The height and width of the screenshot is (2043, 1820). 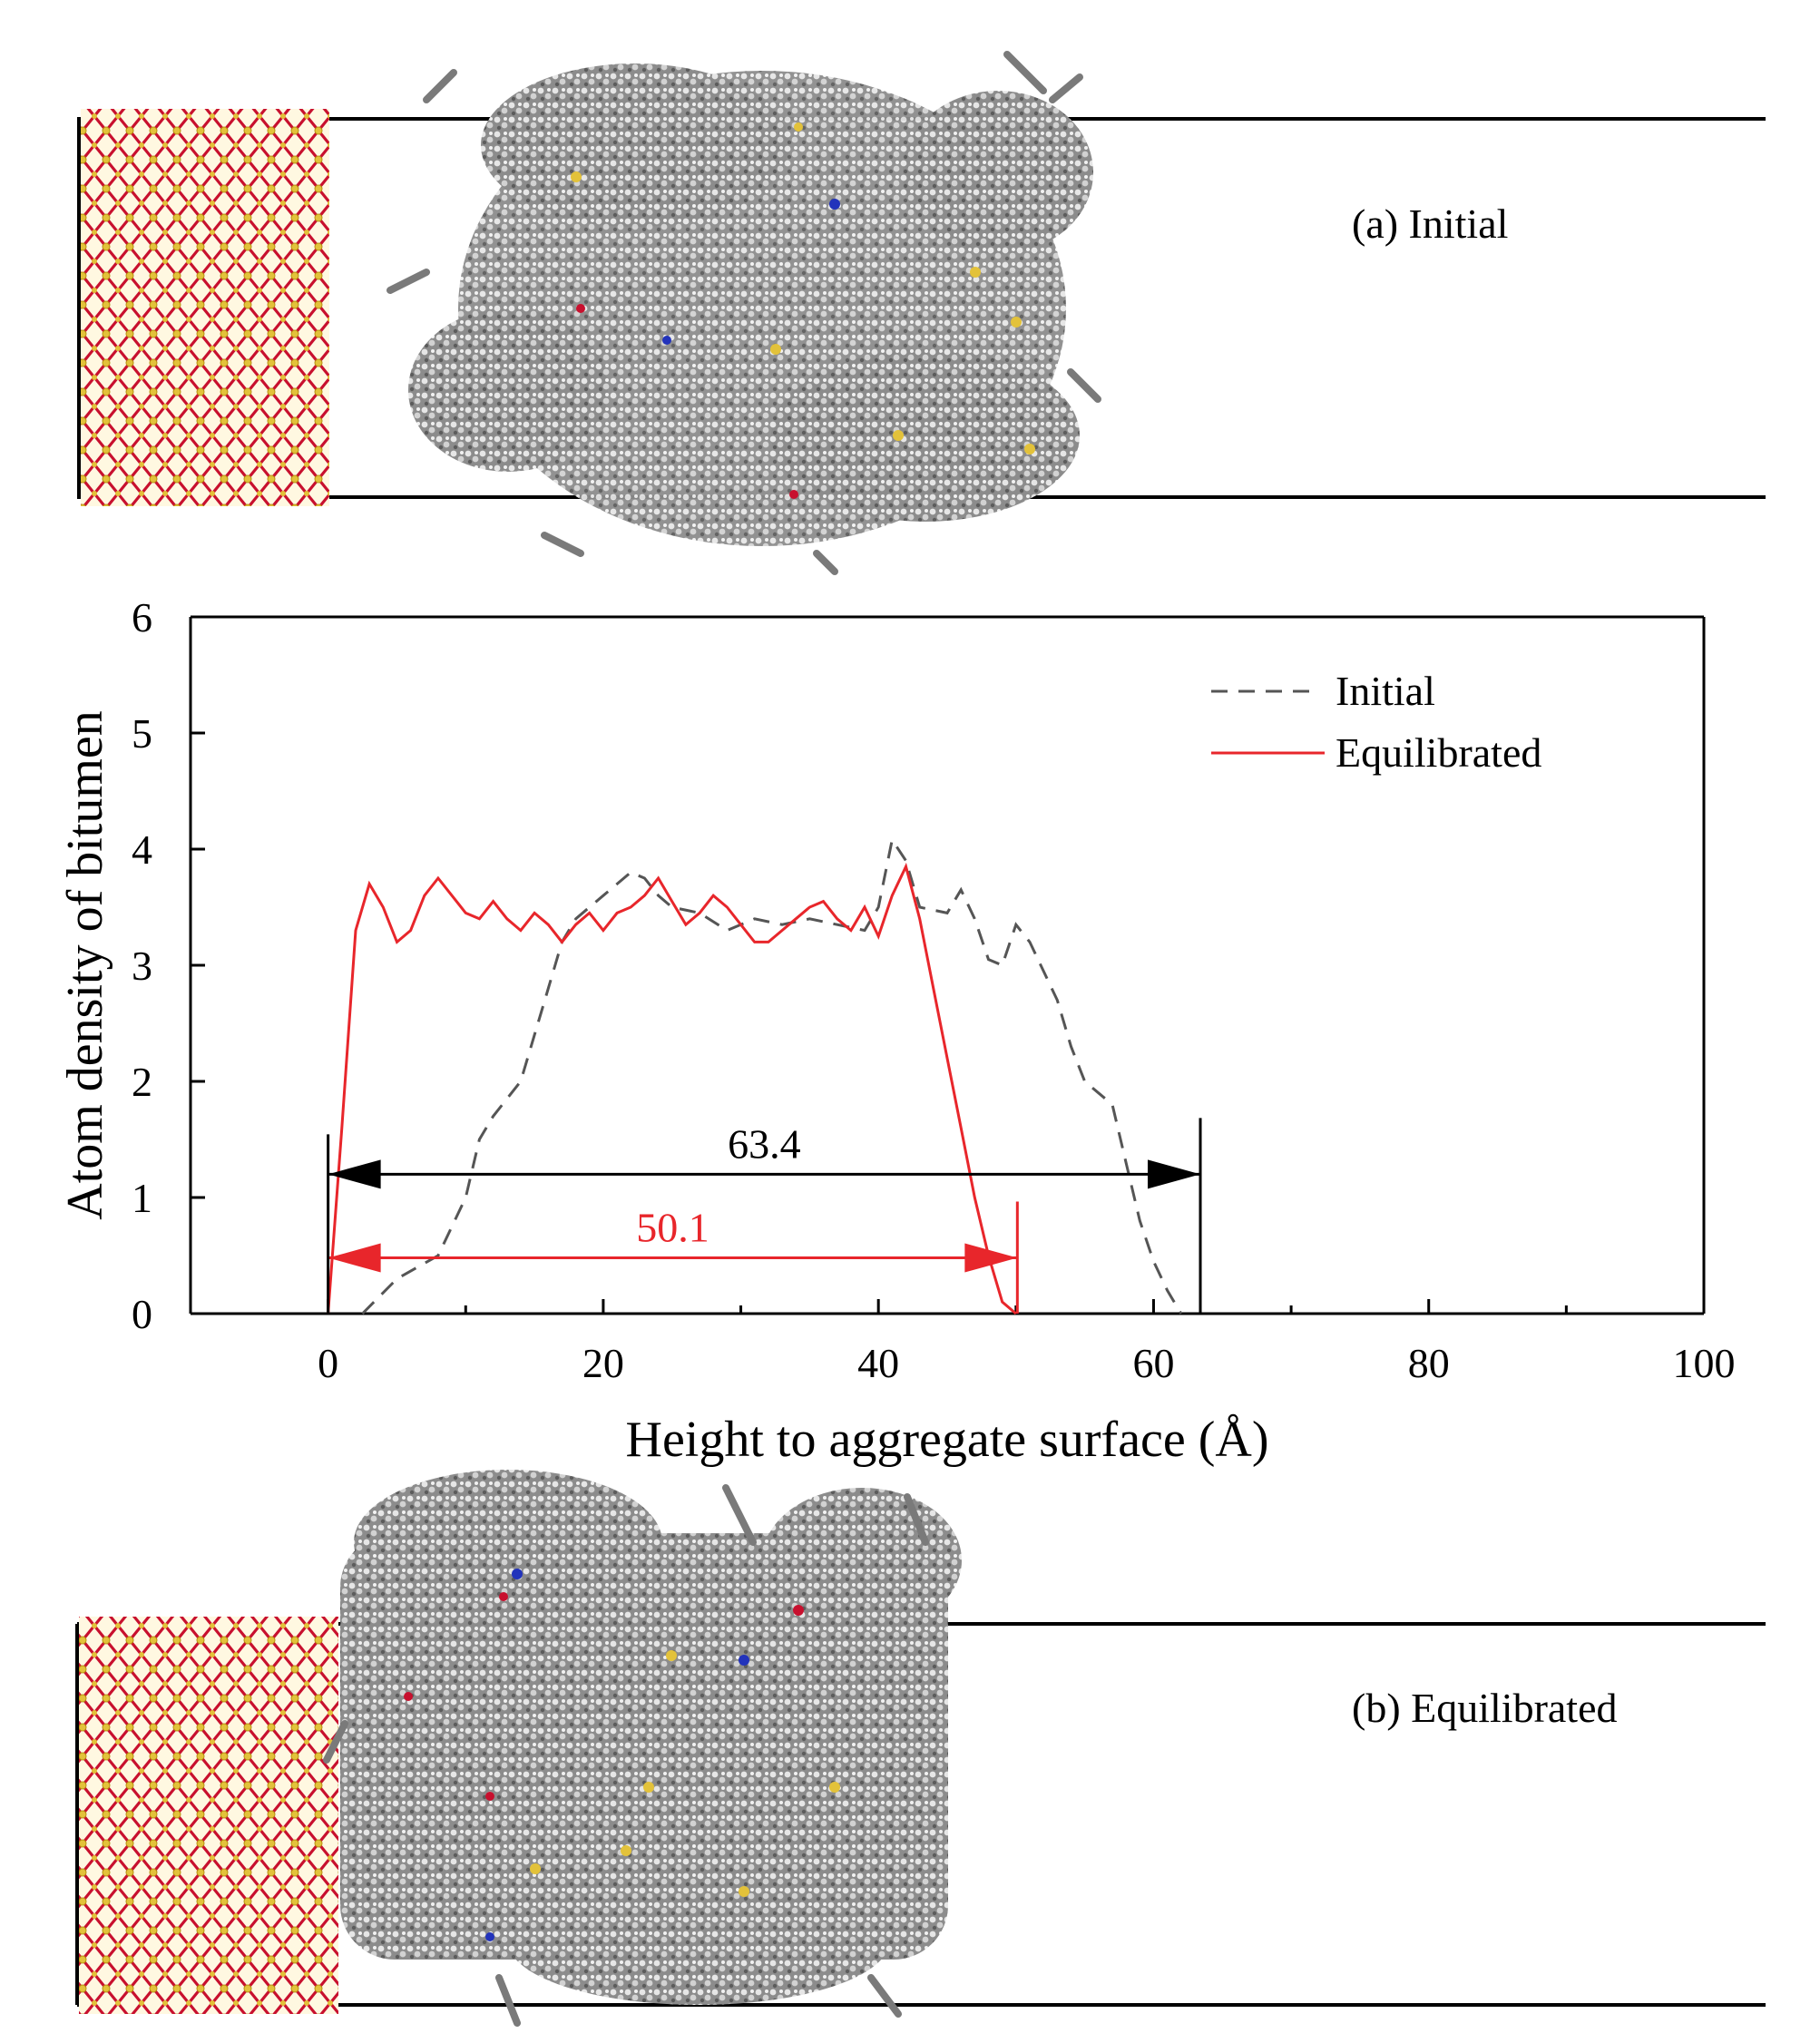 I want to click on y-tick-label: 2, so click(x=142, y=1082).